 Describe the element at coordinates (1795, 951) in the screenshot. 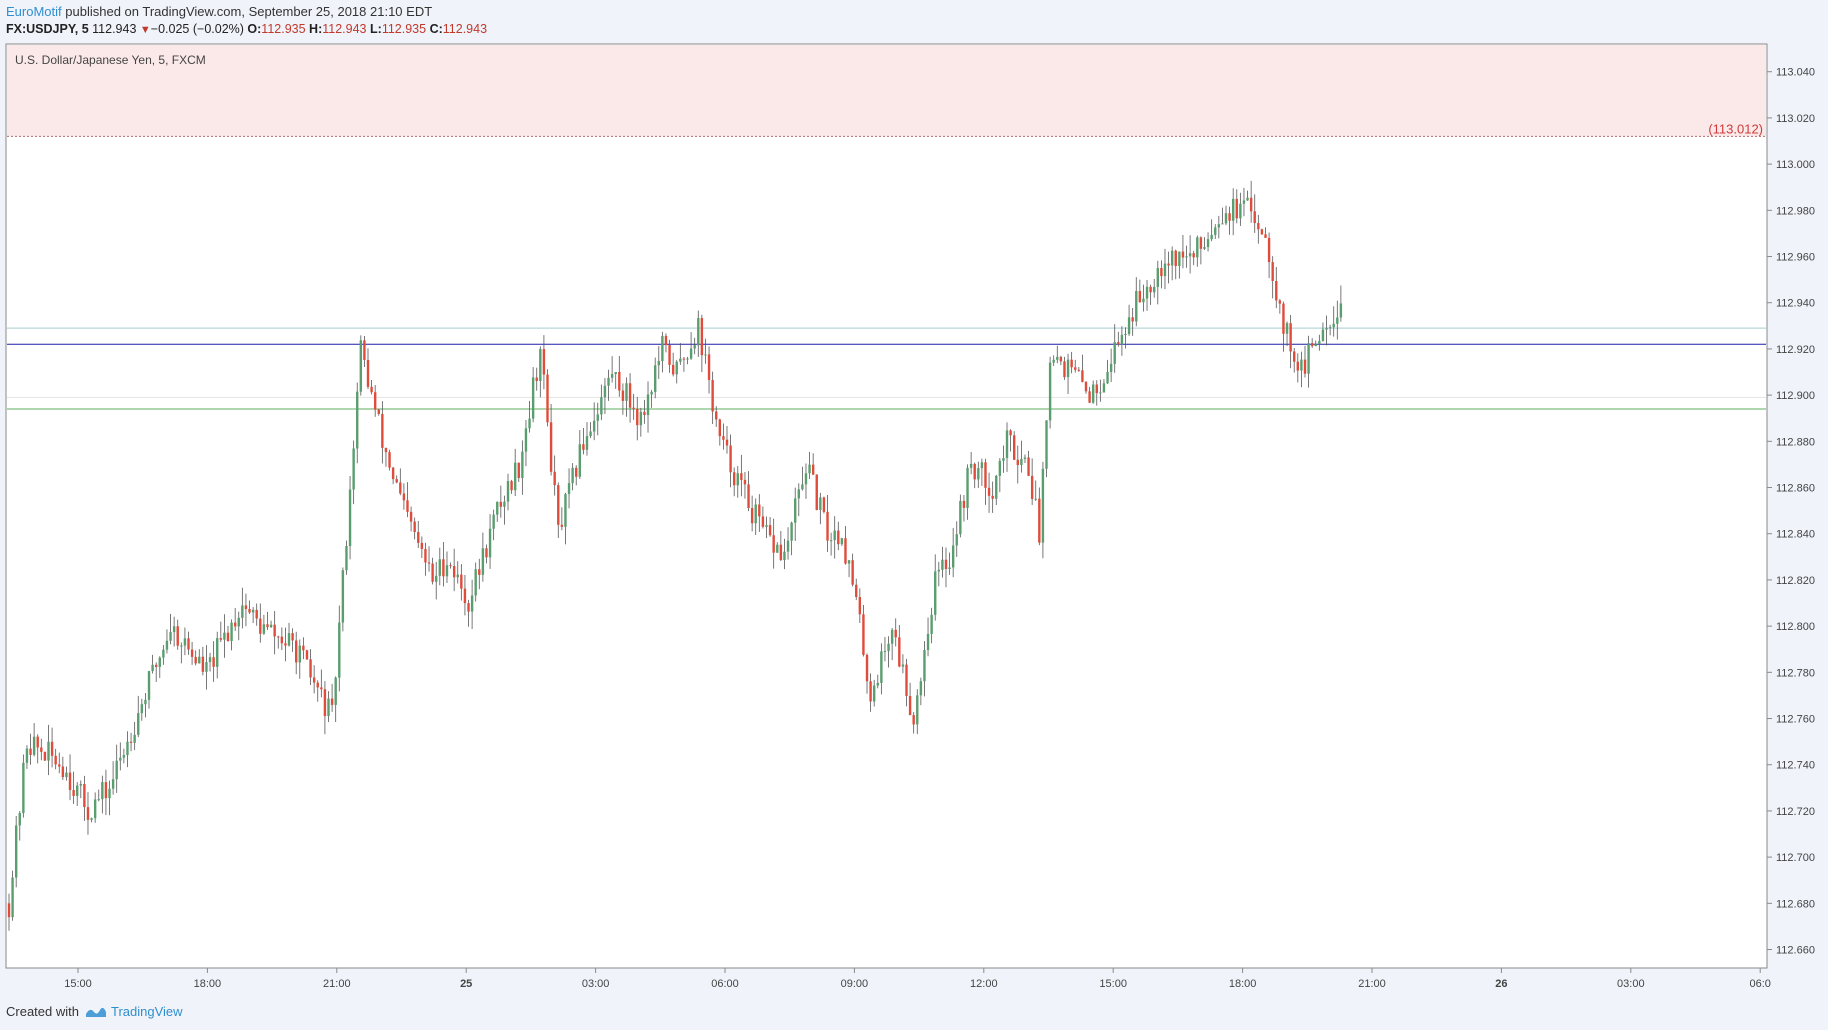

I see `y-tick-label: 112.660` at that location.